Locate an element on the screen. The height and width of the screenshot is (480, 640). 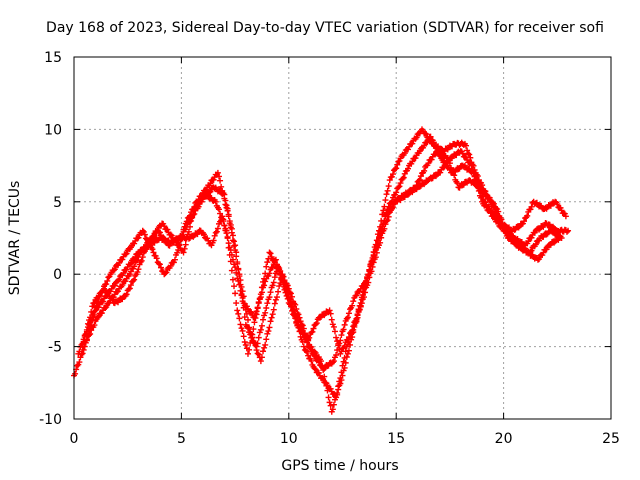
y-tick-label: 5 is located at coordinates (57, 203).